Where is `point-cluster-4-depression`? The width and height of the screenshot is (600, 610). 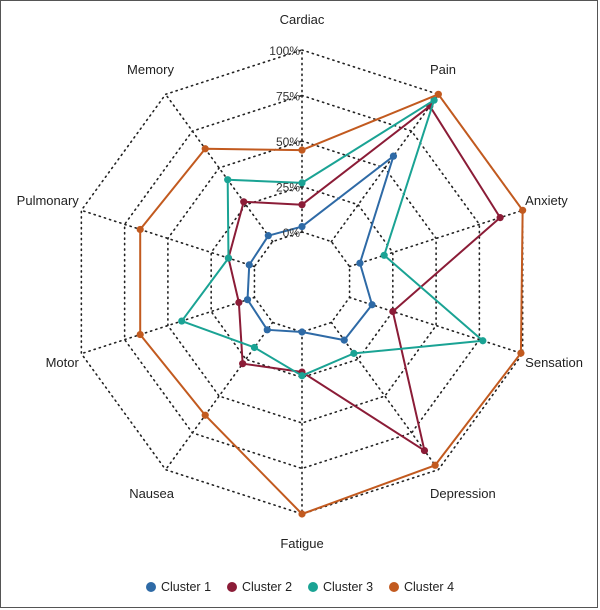
point-cluster-4-depression is located at coordinates (435, 465).